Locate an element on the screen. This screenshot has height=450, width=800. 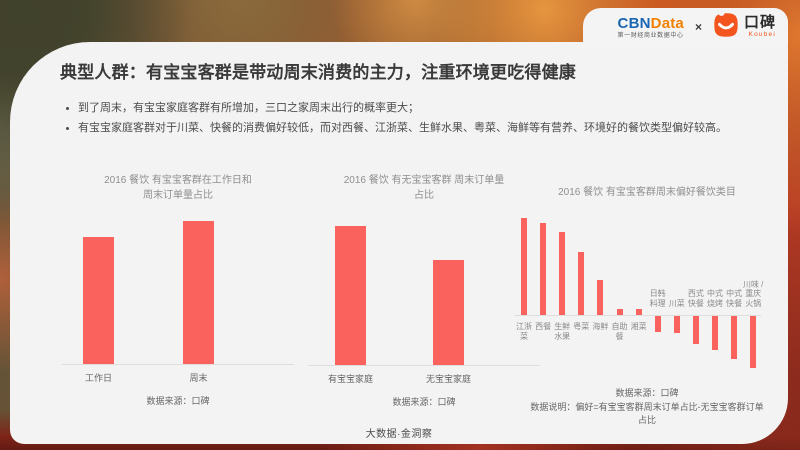
bar-生鲜水果 is located at coordinates (562, 273).